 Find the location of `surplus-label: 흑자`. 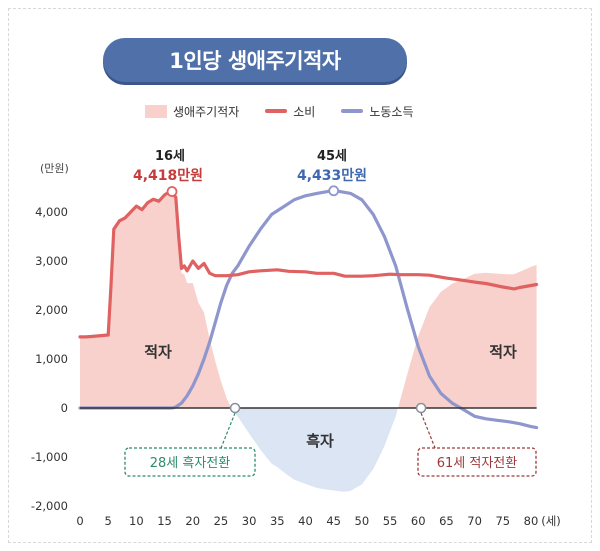

surplus-label: 흑자 is located at coordinates (320, 441).